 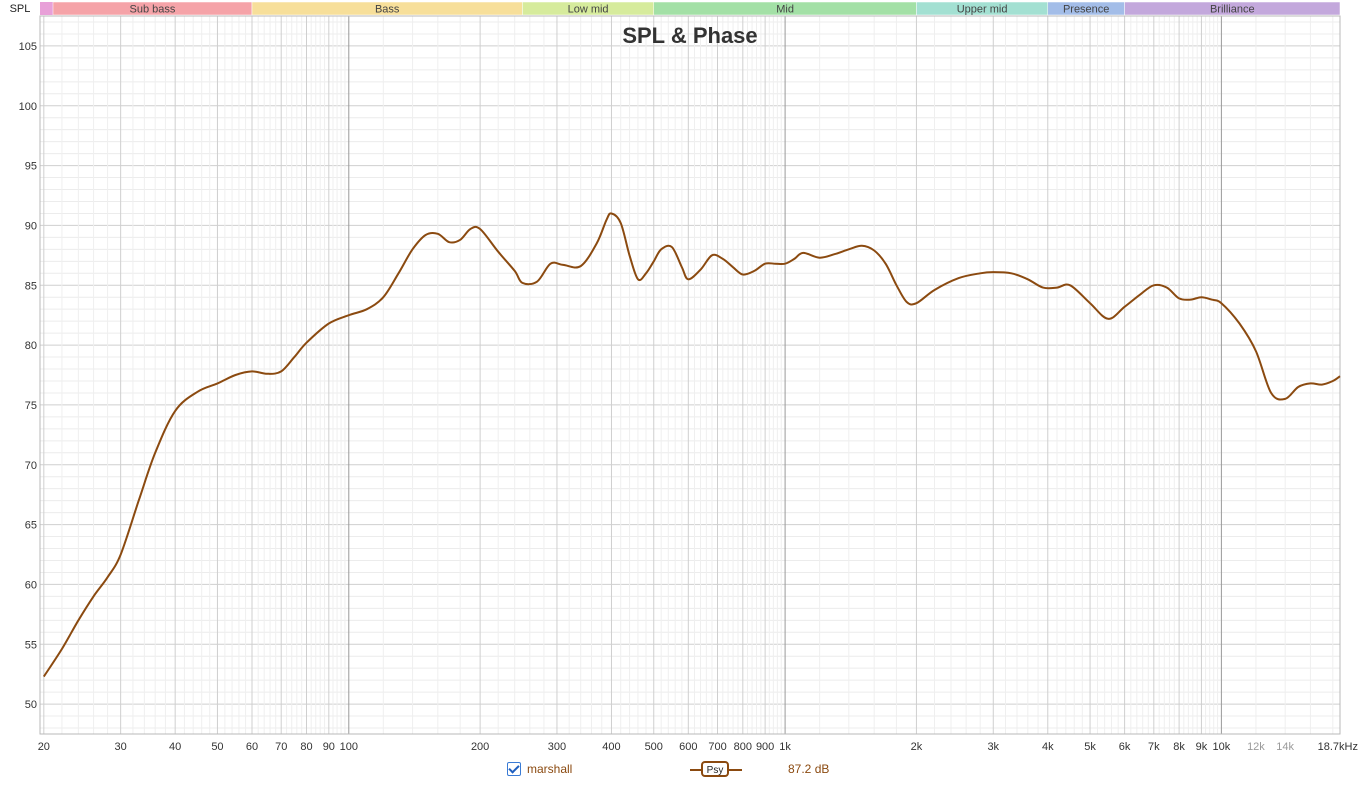 I want to click on x-tick-label: 14k, so click(x=1285, y=747).